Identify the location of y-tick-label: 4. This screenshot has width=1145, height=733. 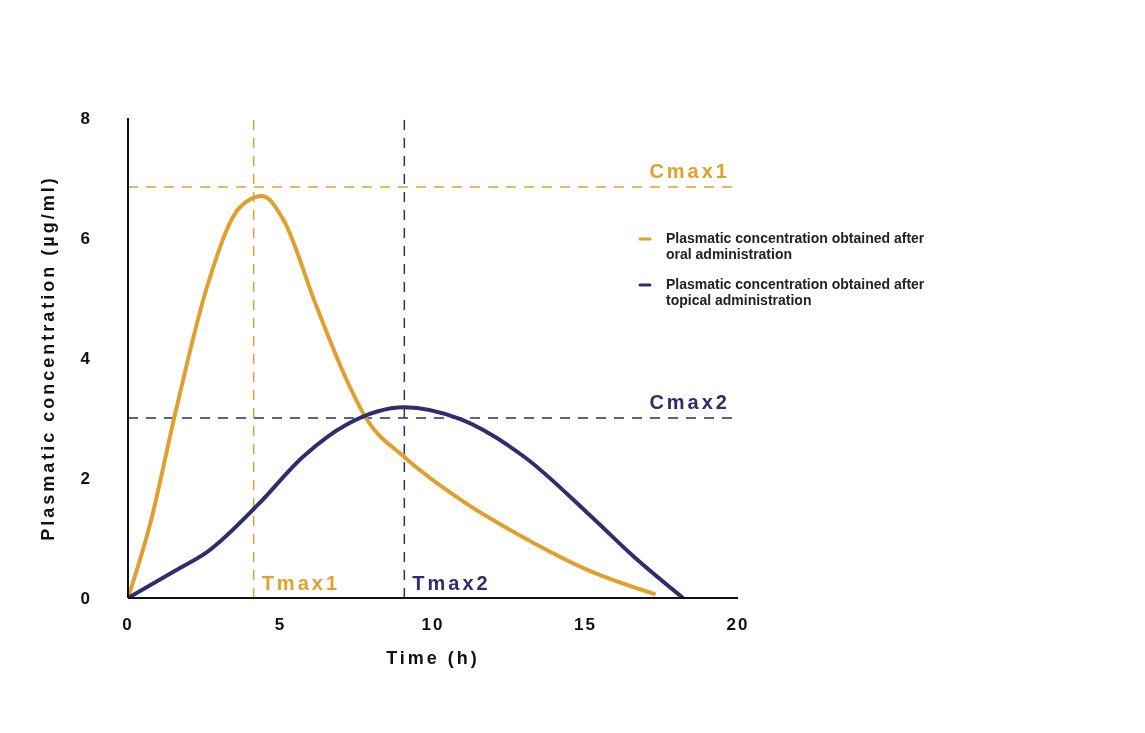
(86, 359).